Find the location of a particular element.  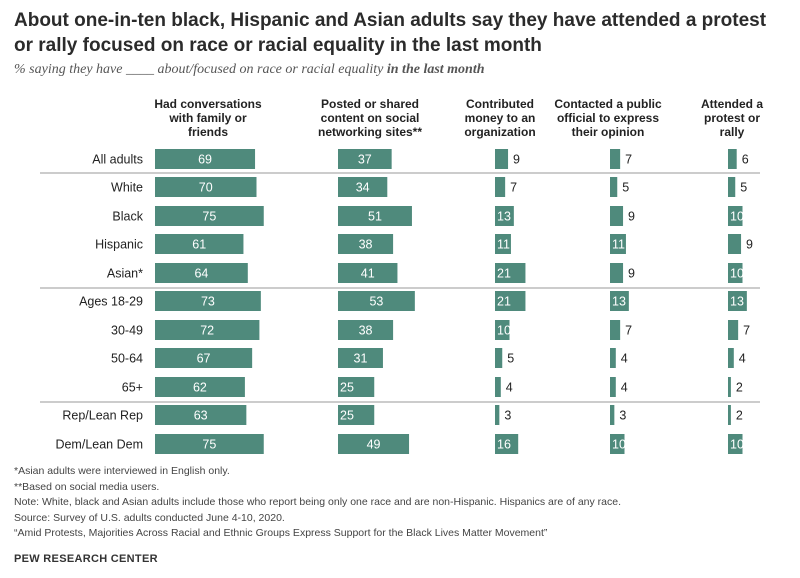

data-label: 34 is located at coordinates (363, 188).